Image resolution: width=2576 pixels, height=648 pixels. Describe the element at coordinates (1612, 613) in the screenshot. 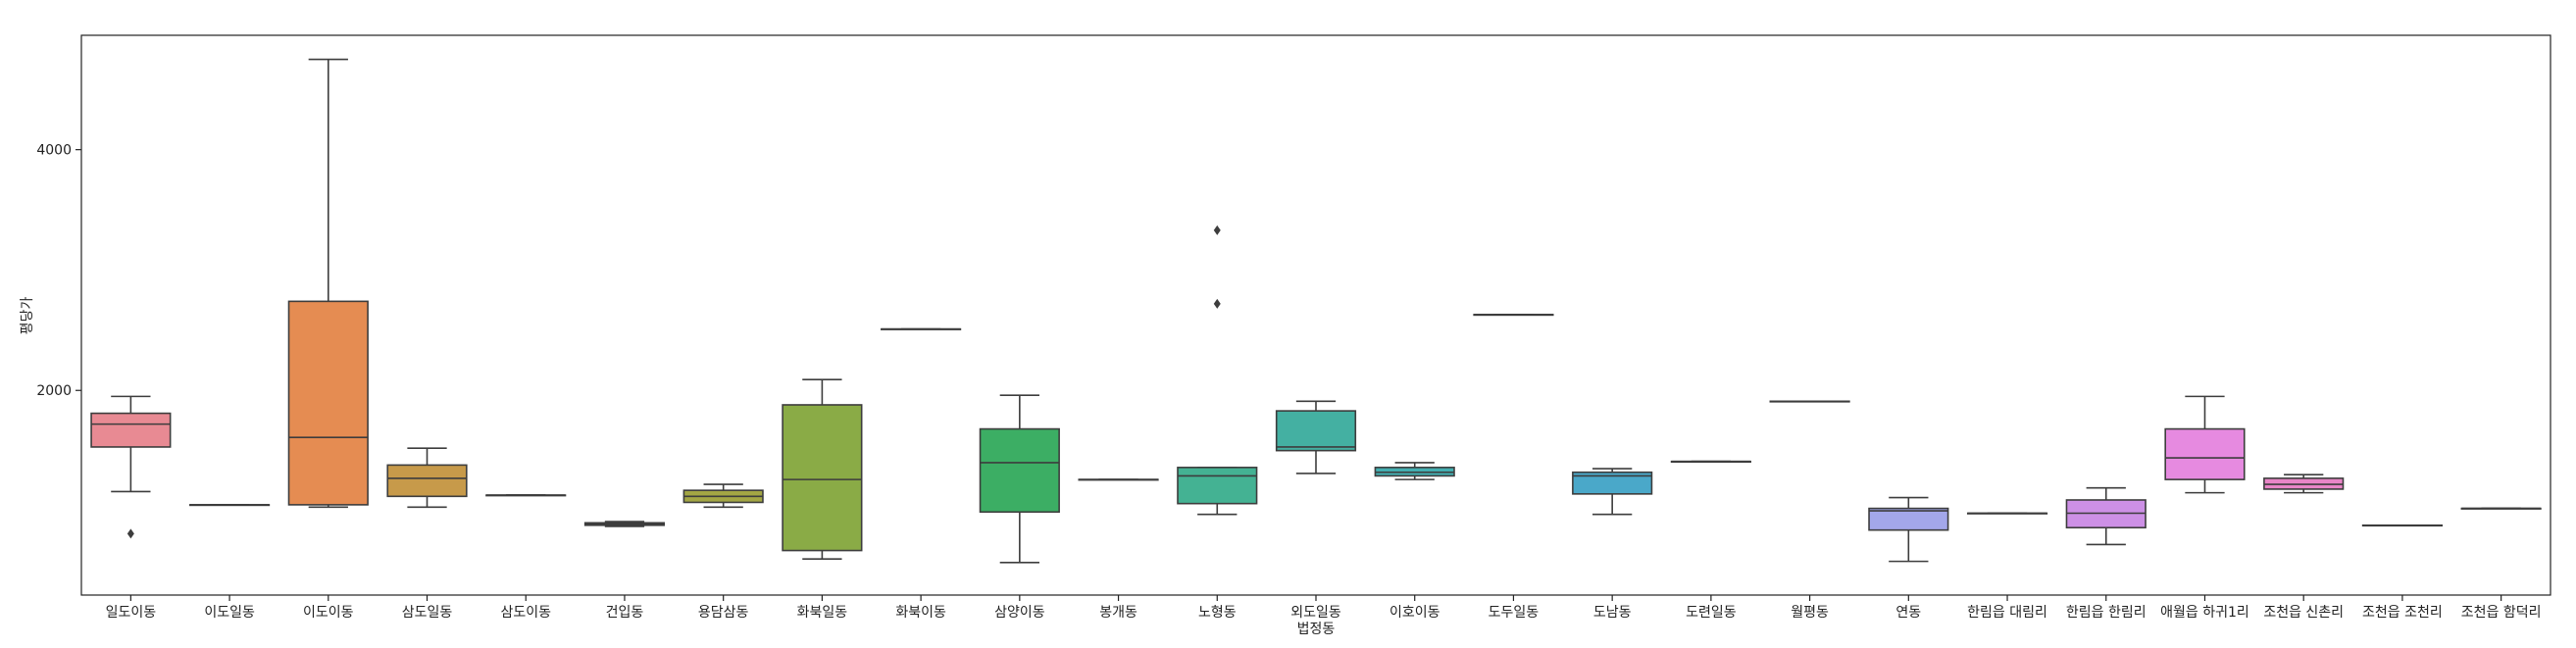

I see `x-tick-label: 도남동` at that location.